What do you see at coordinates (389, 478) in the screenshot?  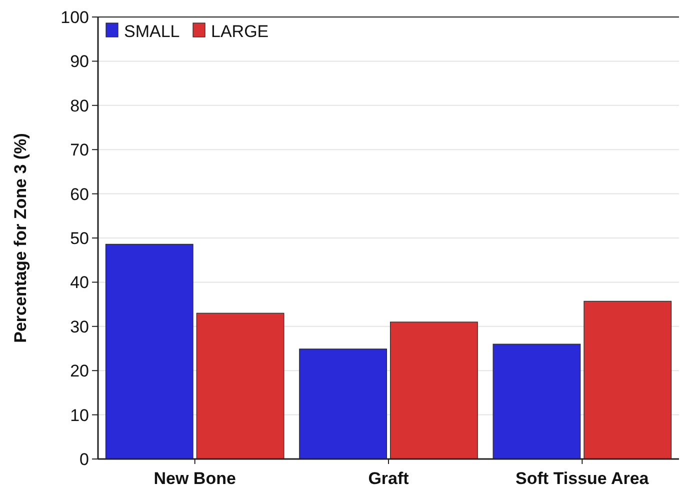 I see `x-tick-label: Graft` at bounding box center [389, 478].